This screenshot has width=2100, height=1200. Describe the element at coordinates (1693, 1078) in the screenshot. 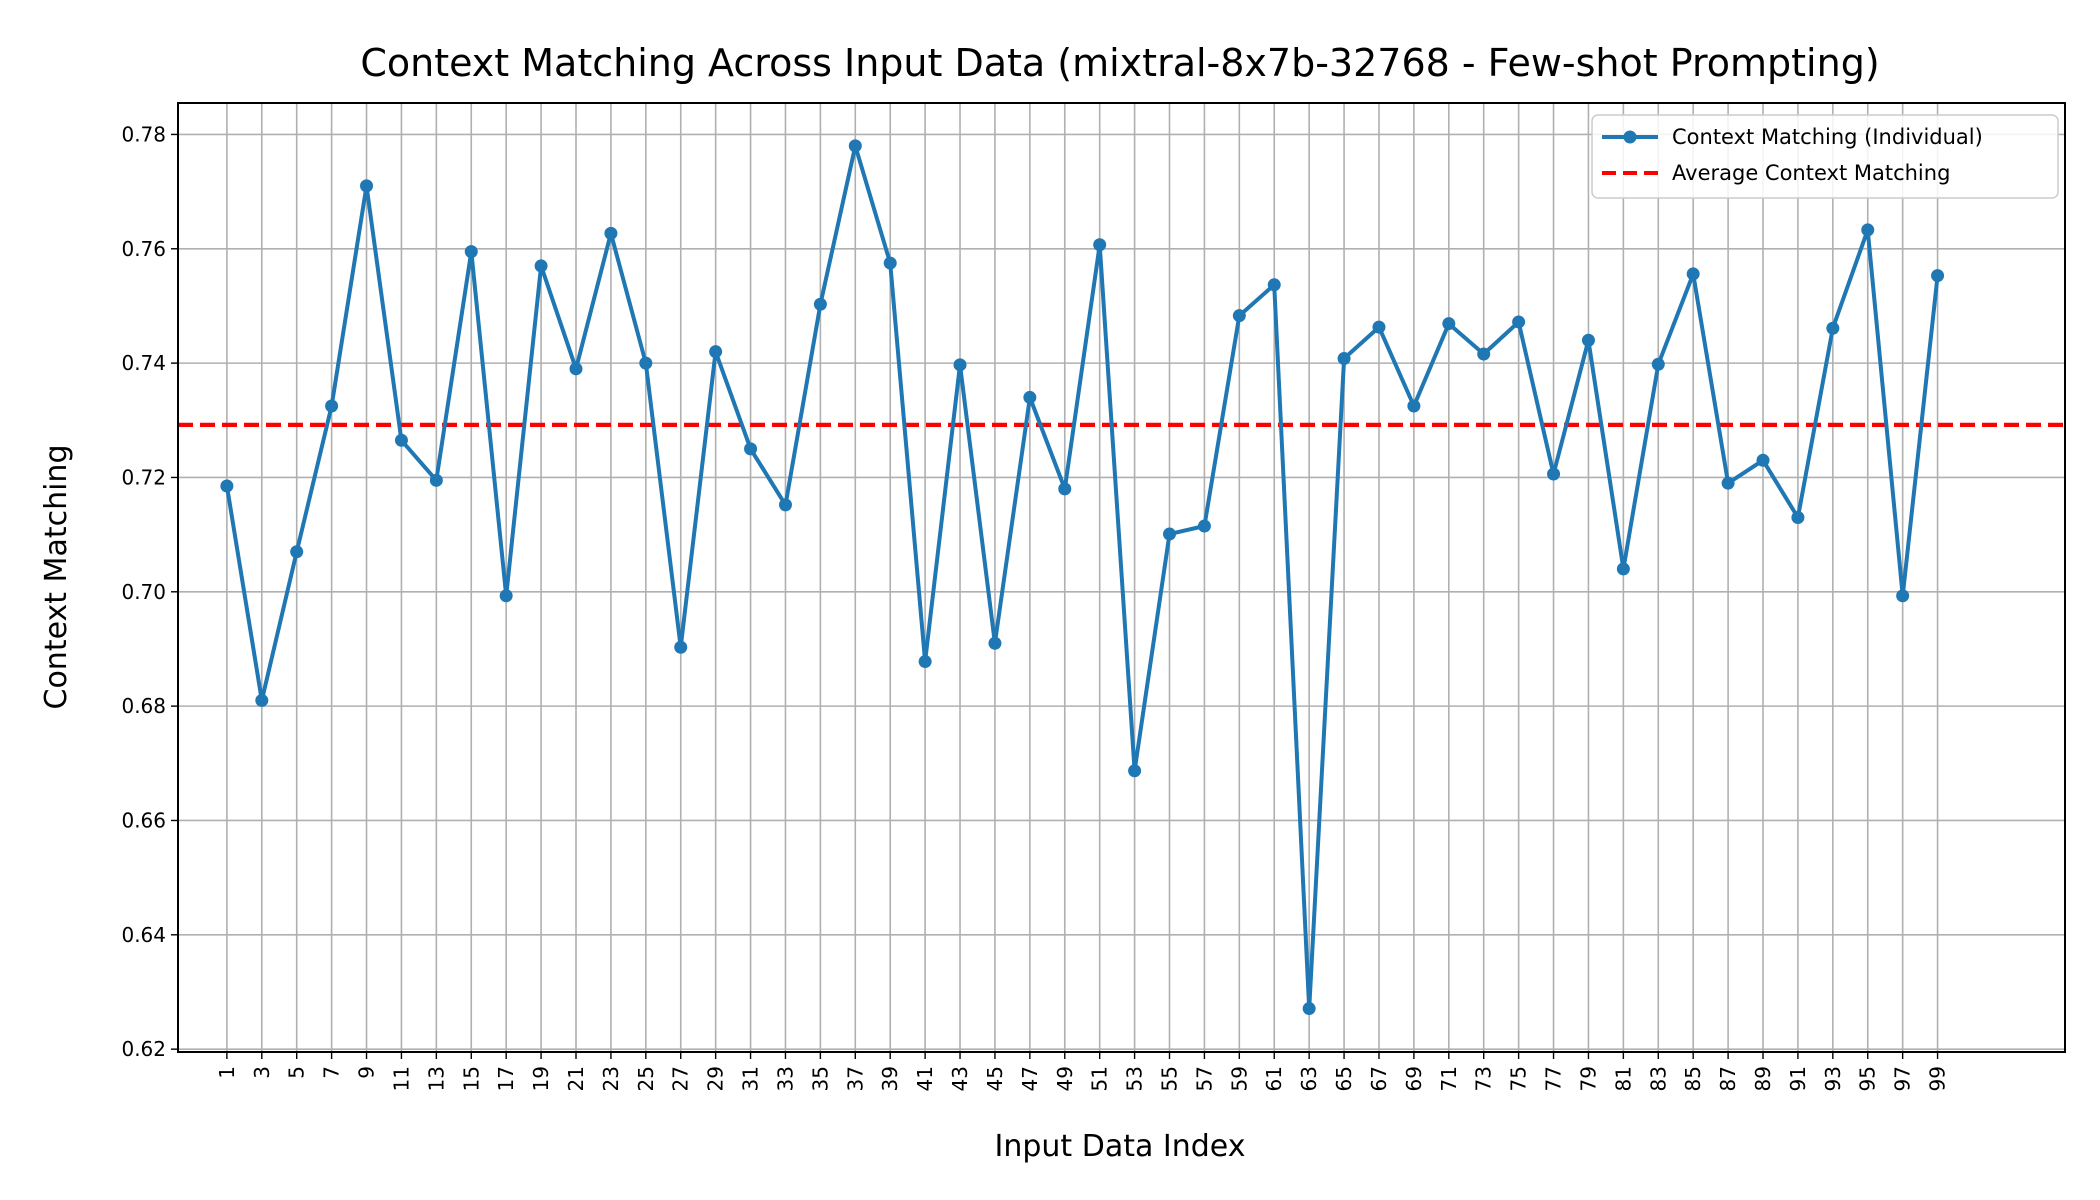

I see `x-tick-label: 85` at that location.